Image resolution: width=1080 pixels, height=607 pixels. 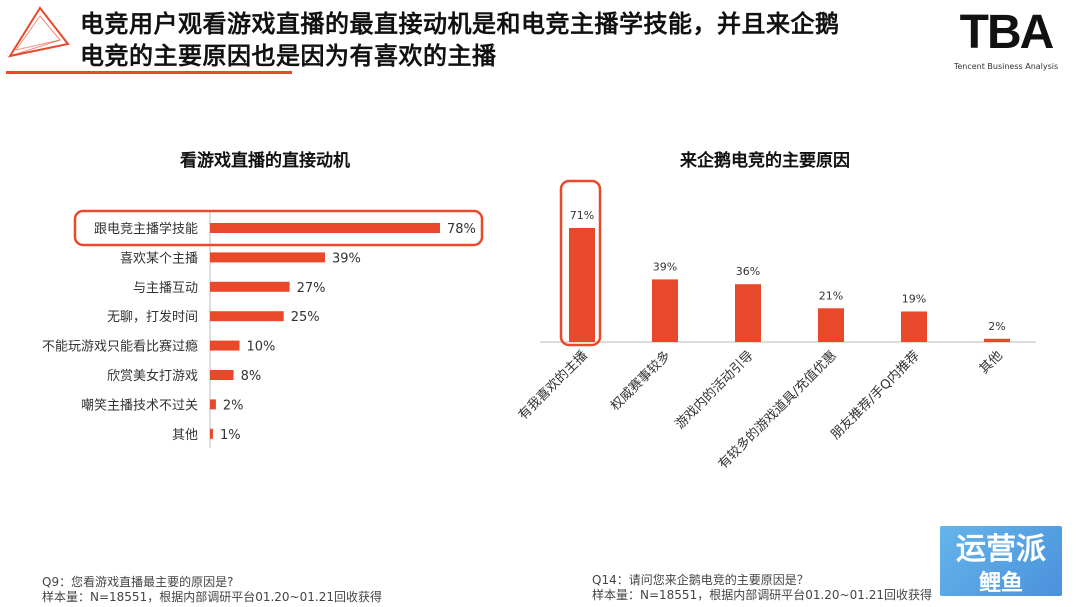 What do you see at coordinates (311, 288) in the screenshot?
I see `left-value-label: 27%` at bounding box center [311, 288].